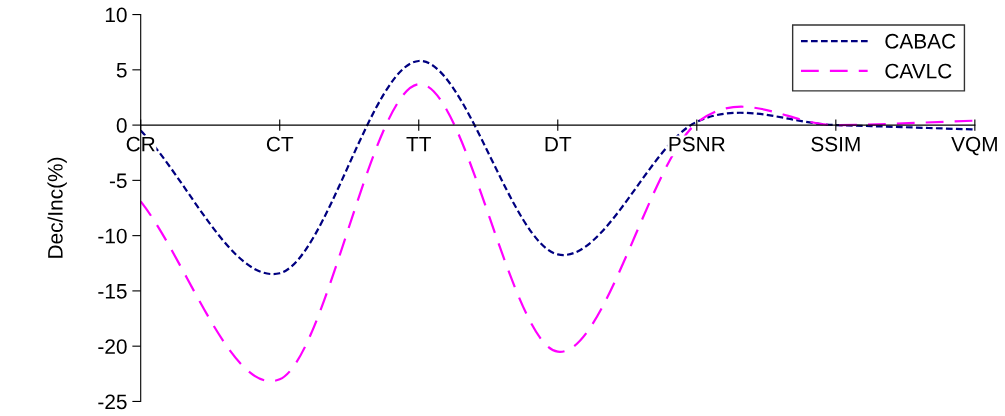 This screenshot has height=416, width=1005. Describe the element at coordinates (920, 41) in the screenshot. I see `legend-label: CABAC` at that location.